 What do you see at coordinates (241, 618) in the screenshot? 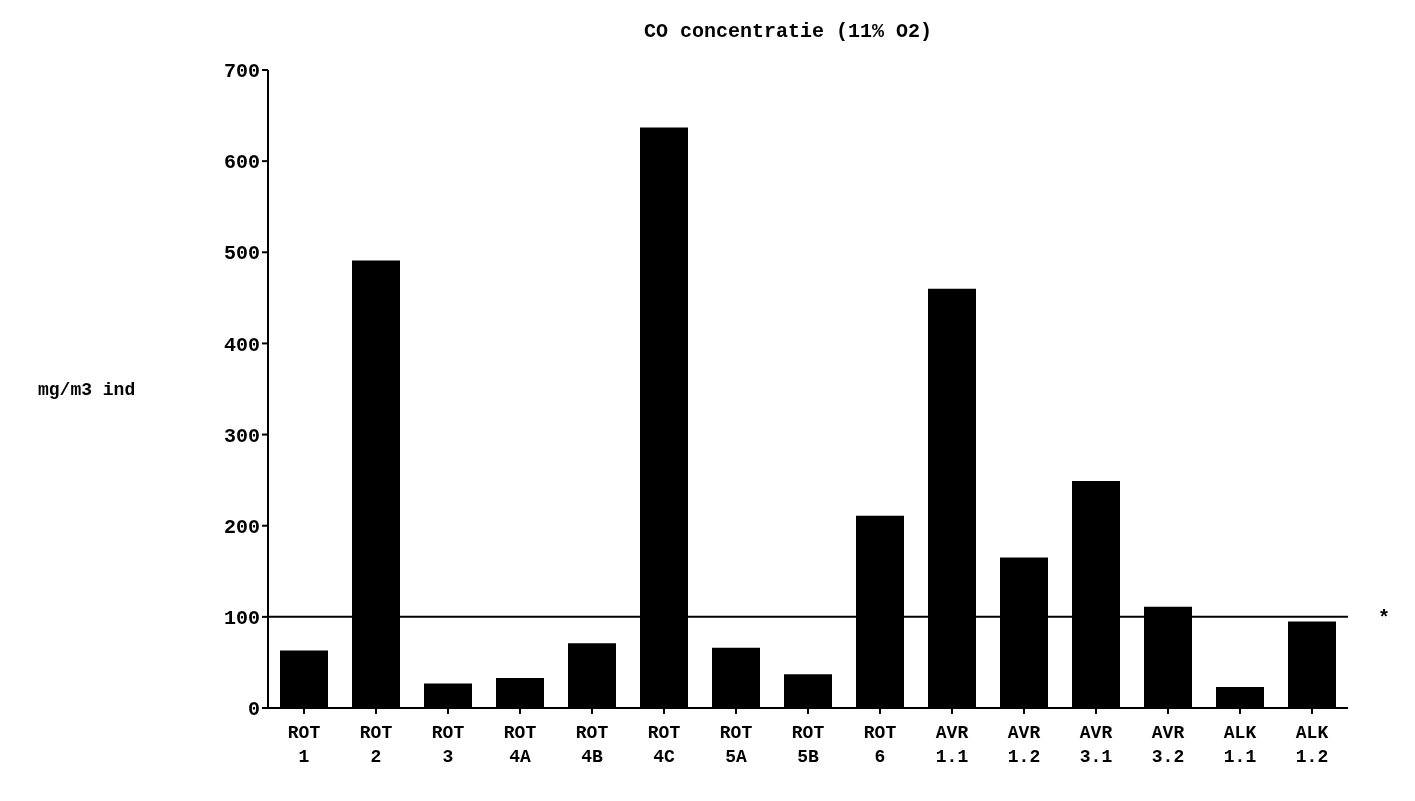
I see `y-tick-label: 100` at bounding box center [241, 618].